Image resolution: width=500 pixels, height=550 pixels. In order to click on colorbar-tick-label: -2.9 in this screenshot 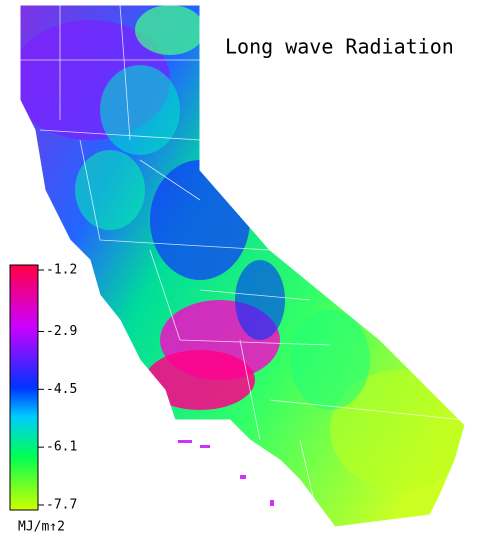, I will do `click(61, 331)`.